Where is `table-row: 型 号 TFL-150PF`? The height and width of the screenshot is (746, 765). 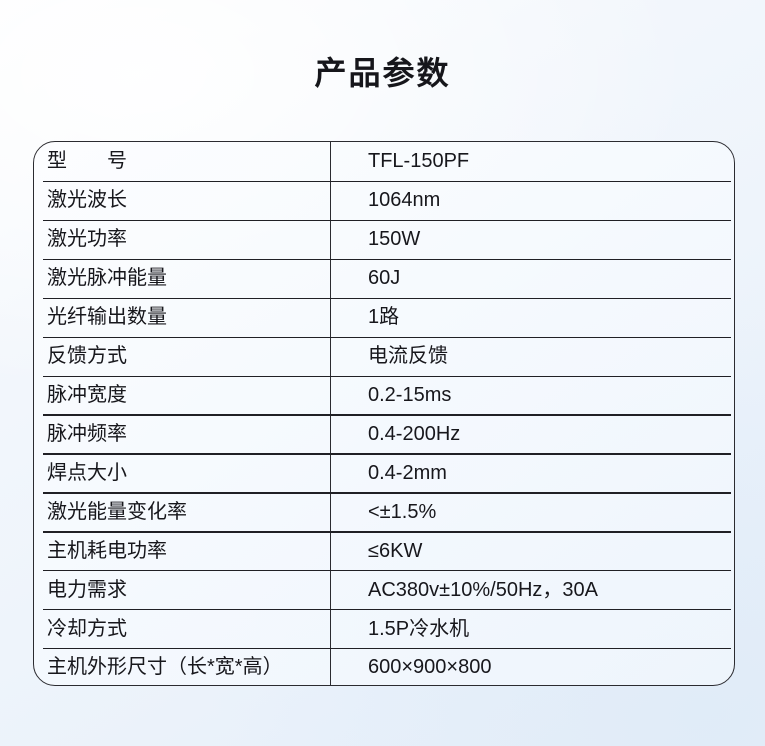 table-row: 型 号 TFL-150PF is located at coordinates (384, 161).